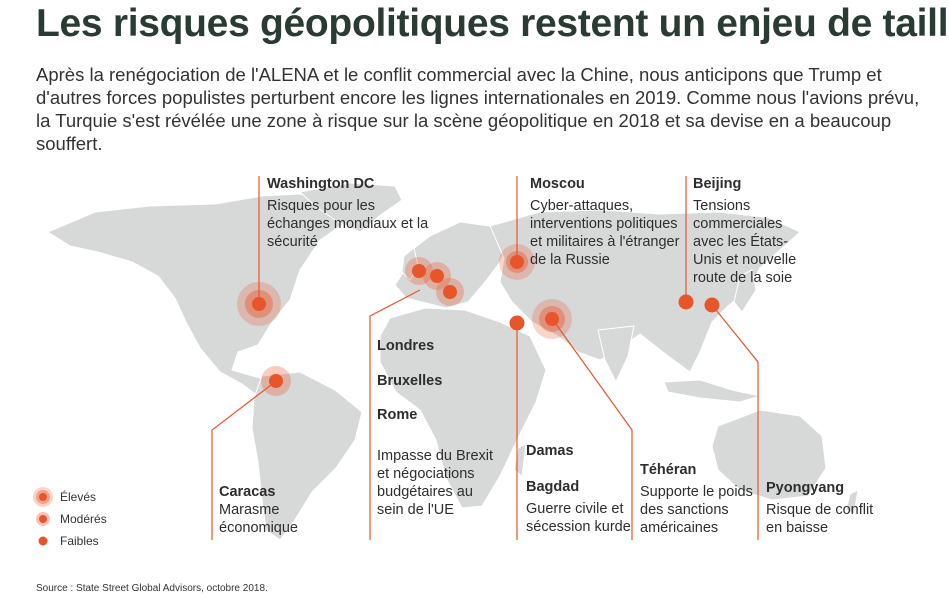 Image resolution: width=949 pixels, height=601 pixels. I want to click on indonesia-shape, so click(712, 391).